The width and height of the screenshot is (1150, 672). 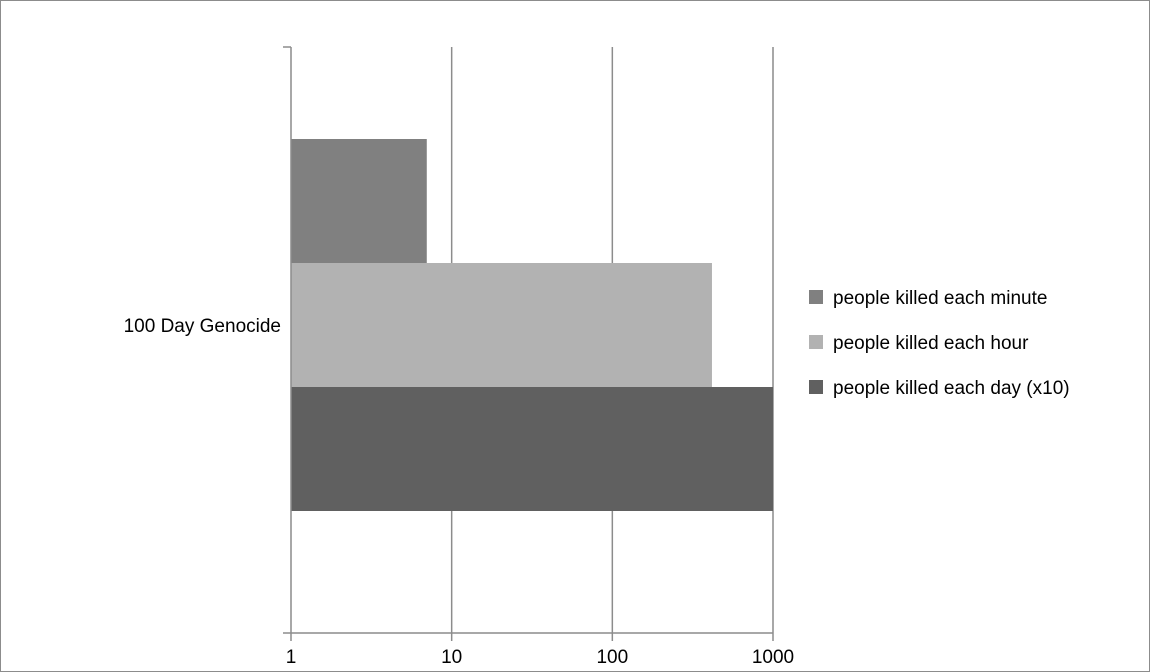 What do you see at coordinates (940, 298) in the screenshot?
I see `legend-label-1: people killed each minute` at bounding box center [940, 298].